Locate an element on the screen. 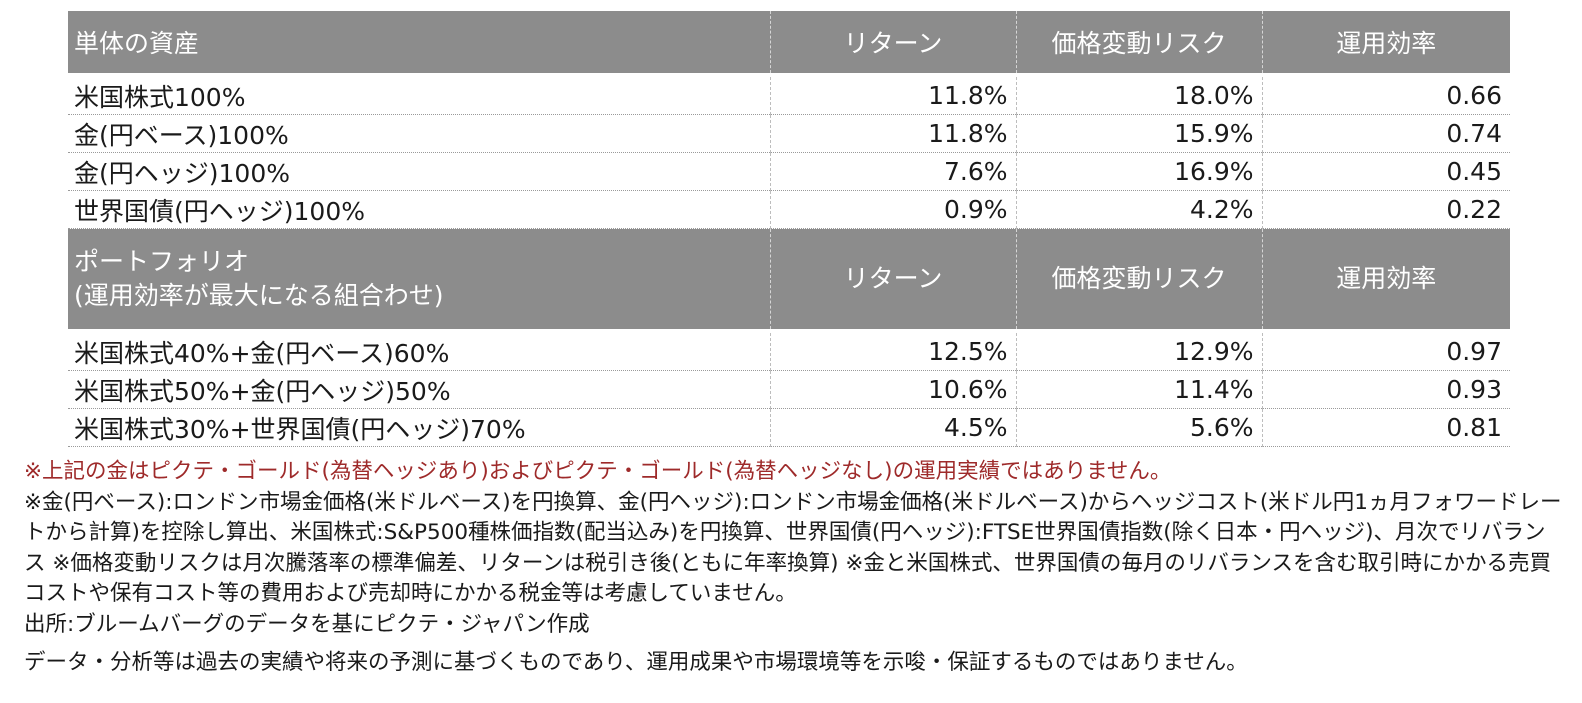 Image resolution: width=1582 pixels, height=703 pixels. row-label: 金(円ヘッジ)100% is located at coordinates (419, 171).